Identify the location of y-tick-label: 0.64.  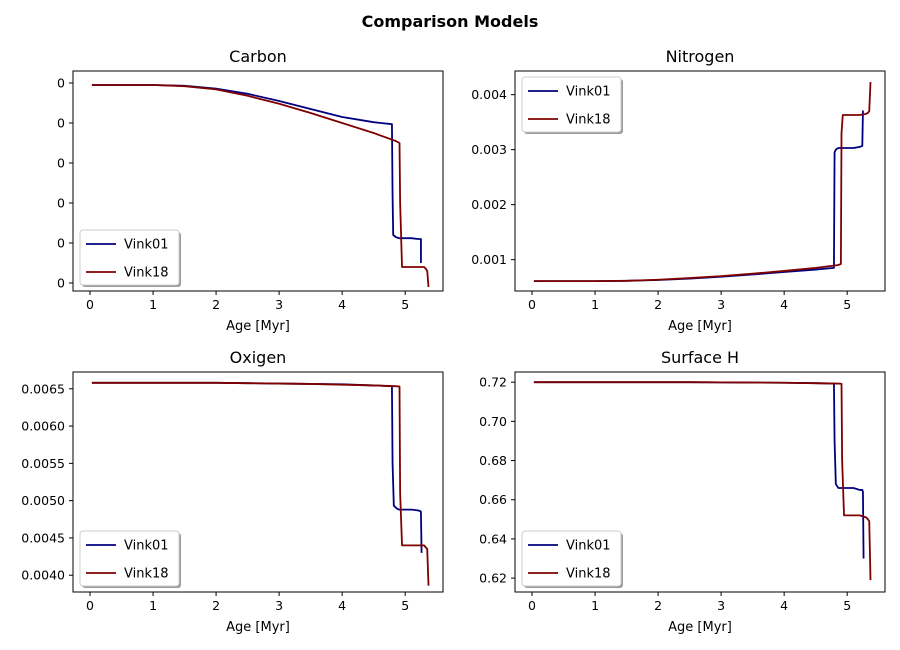
(493, 538).